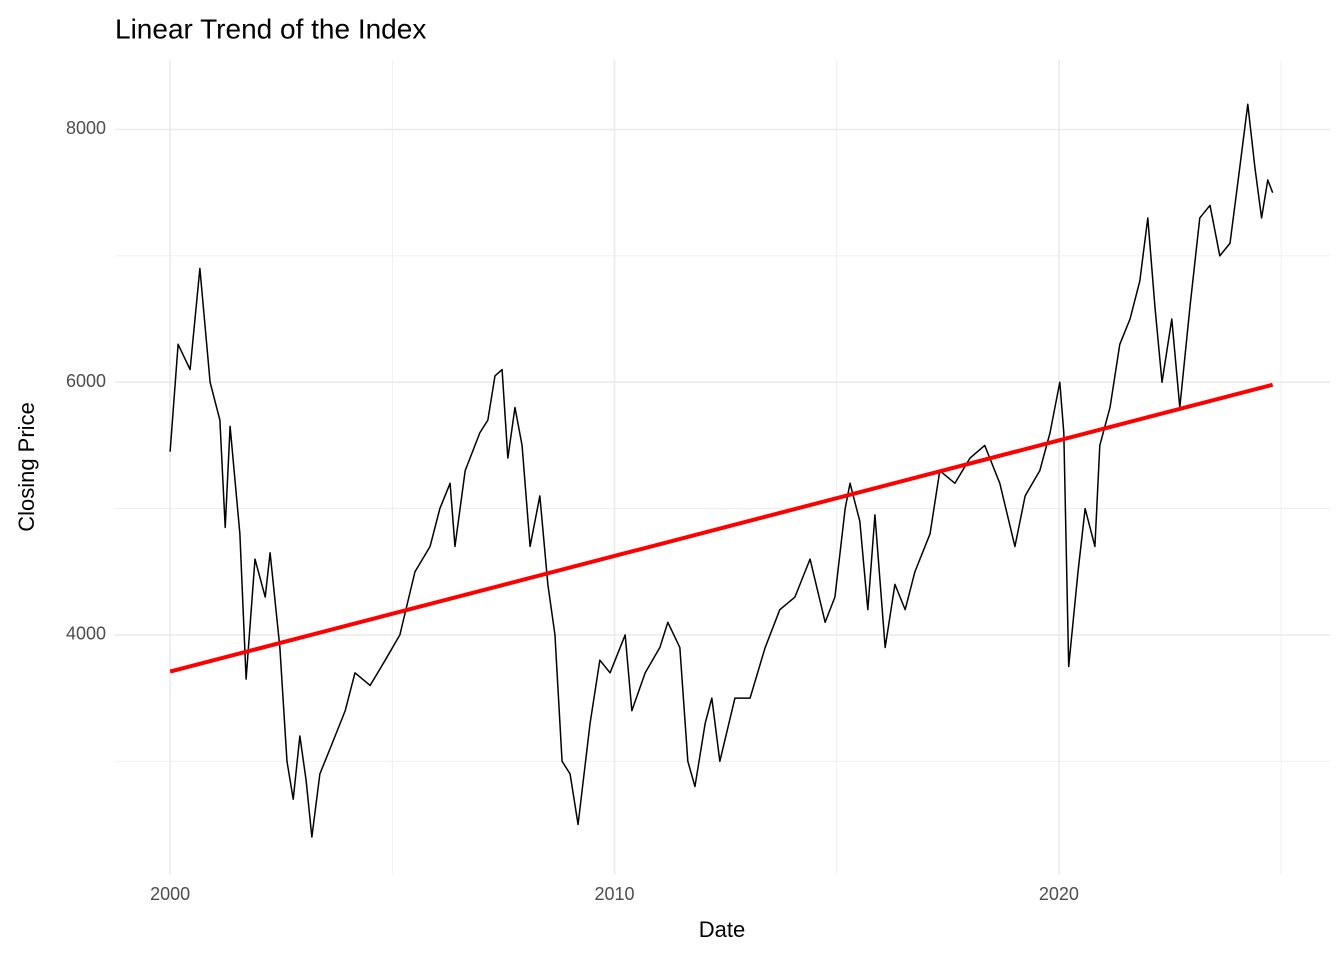 The height and width of the screenshot is (960, 1344). Describe the element at coordinates (270, 28) in the screenshot. I see `chart-title: Linear Trend of the Index` at that location.